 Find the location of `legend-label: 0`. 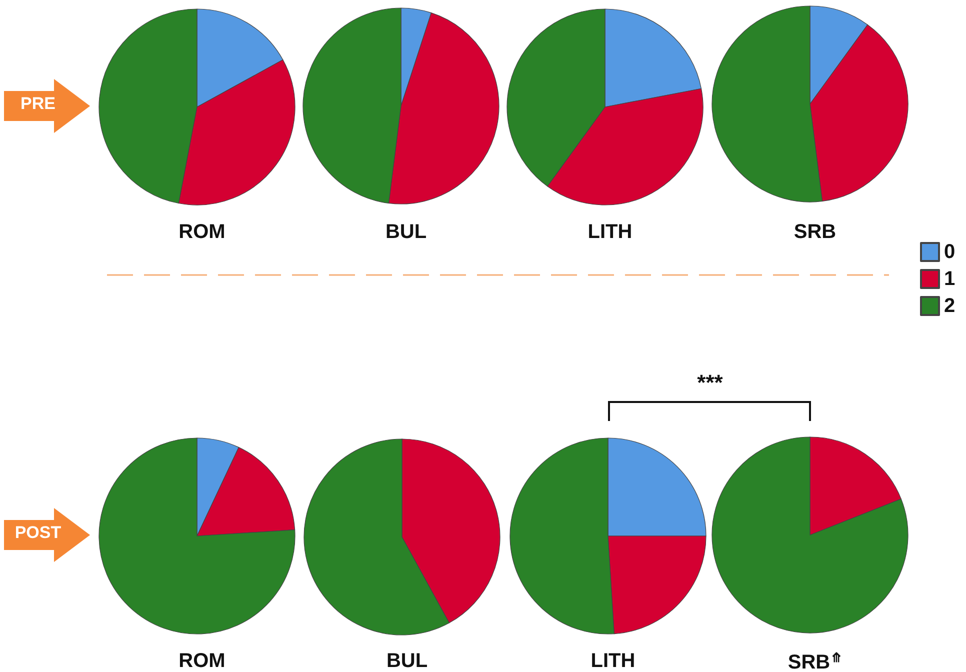

legend-label: 0 is located at coordinates (950, 252).